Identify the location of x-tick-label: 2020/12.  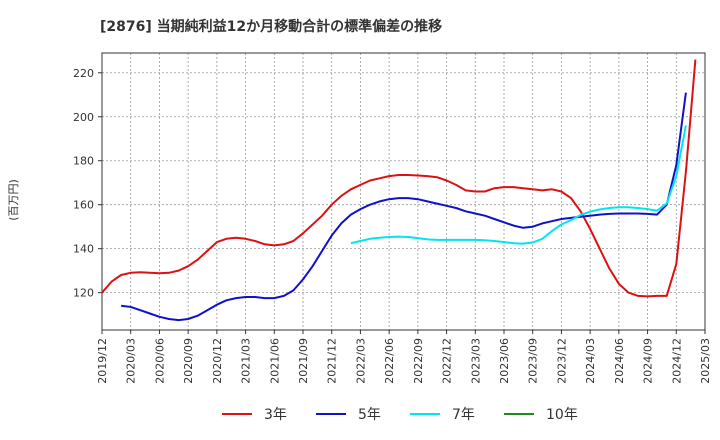
(217, 361).